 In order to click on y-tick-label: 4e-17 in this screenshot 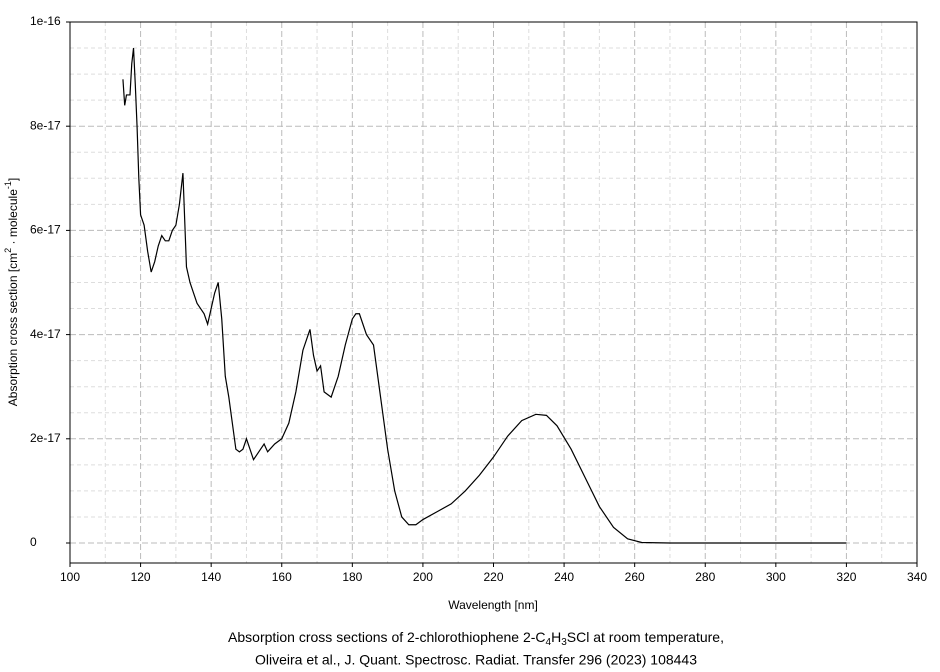, I will do `click(45, 334)`.